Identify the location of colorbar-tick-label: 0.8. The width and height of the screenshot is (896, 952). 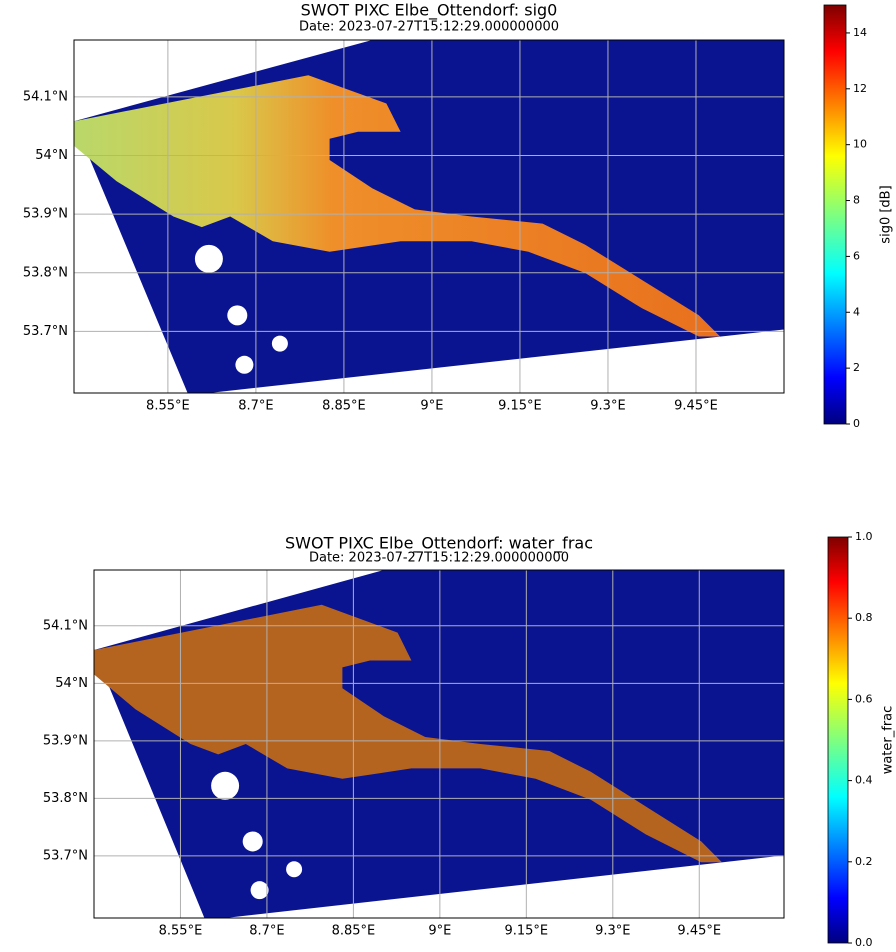
(864, 617).